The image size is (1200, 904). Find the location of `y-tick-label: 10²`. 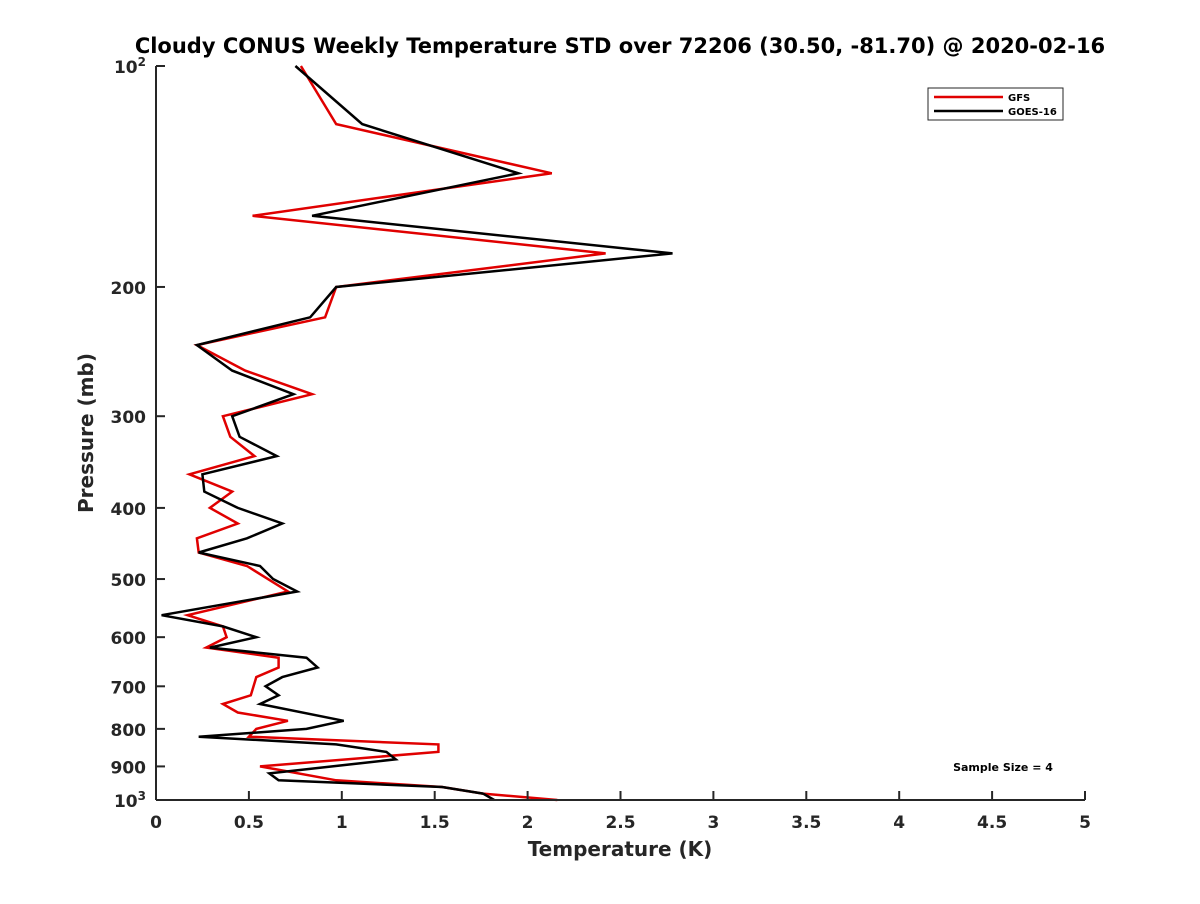

y-tick-label: 10² is located at coordinates (130, 66).